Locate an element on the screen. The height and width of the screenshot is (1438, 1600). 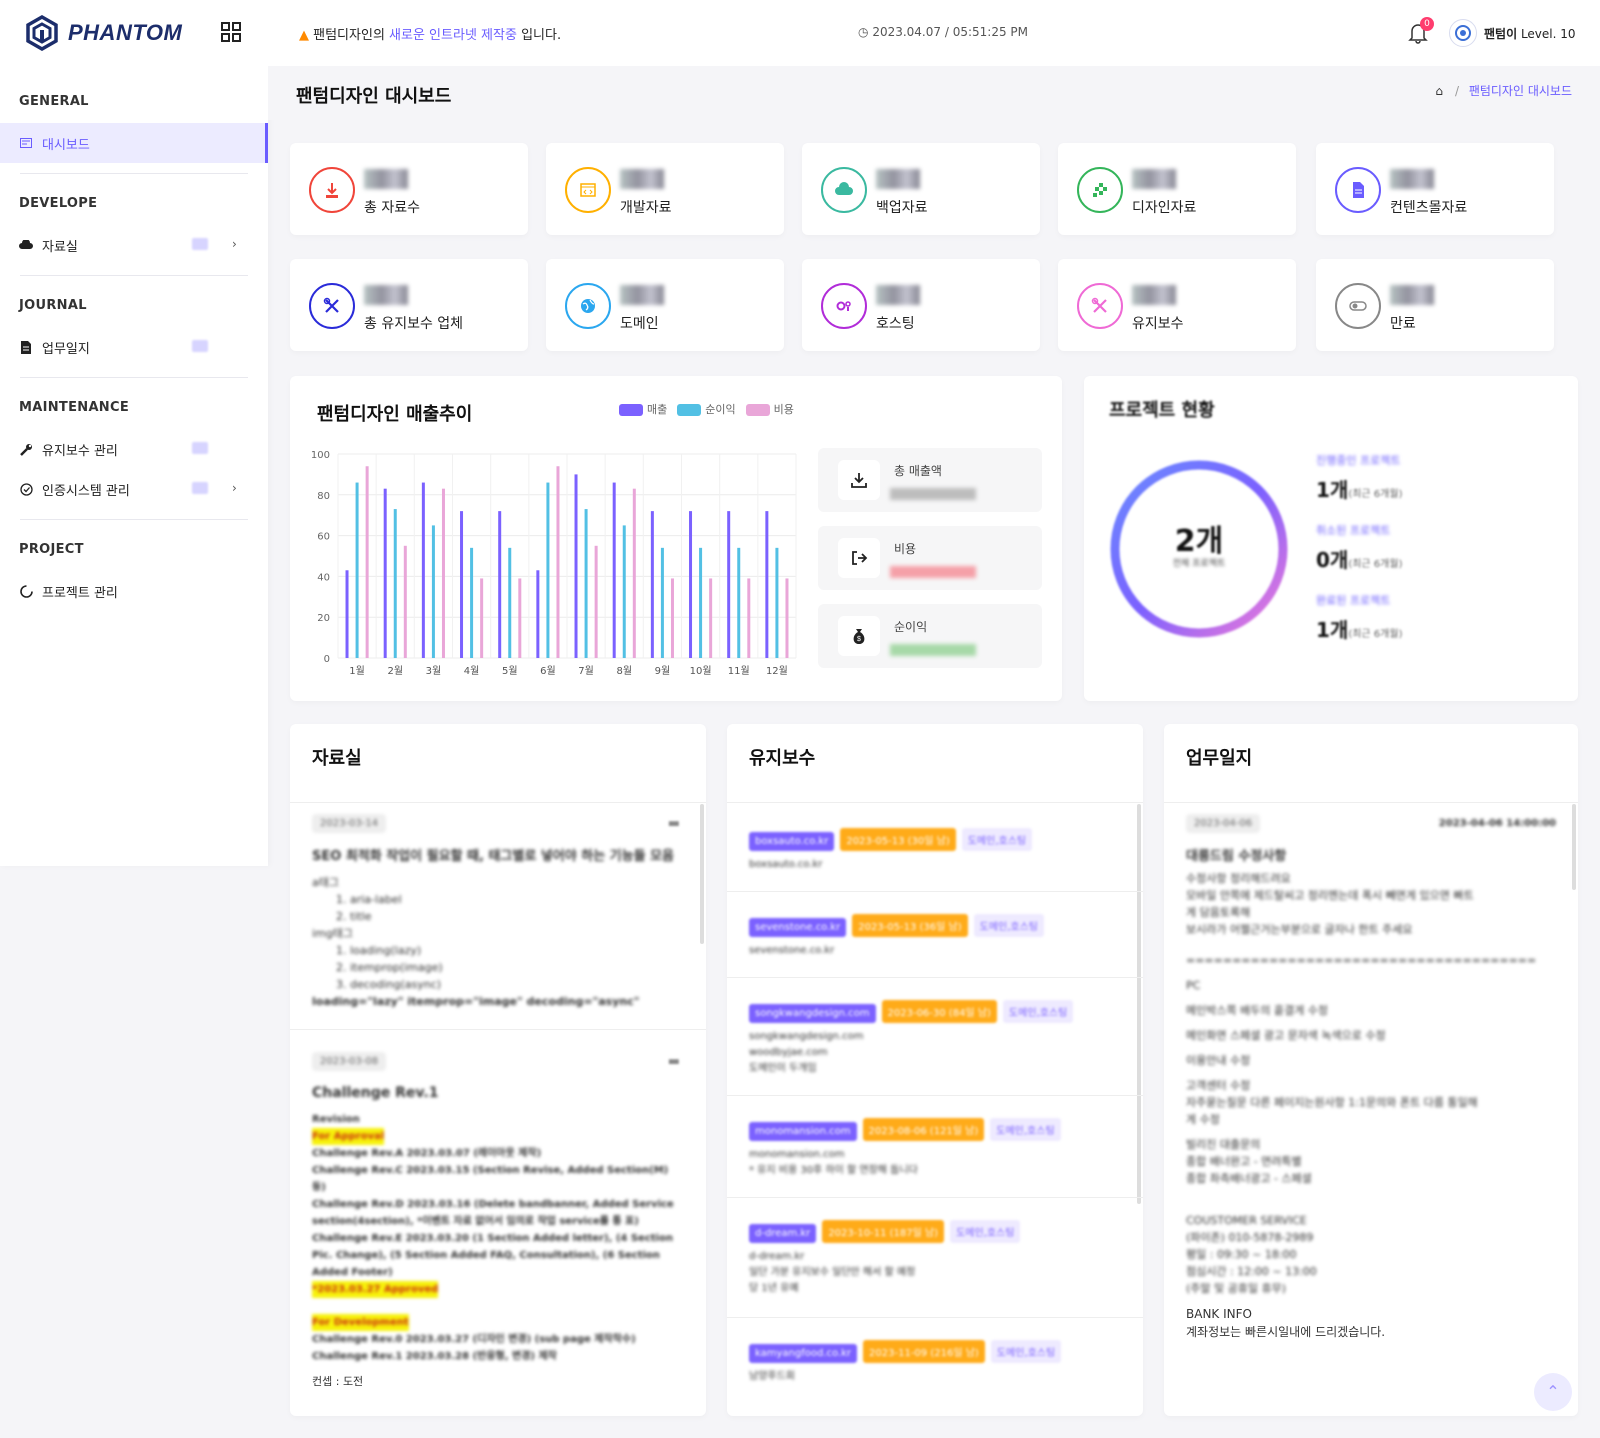
donut-ring is located at coordinates (1199, 549).